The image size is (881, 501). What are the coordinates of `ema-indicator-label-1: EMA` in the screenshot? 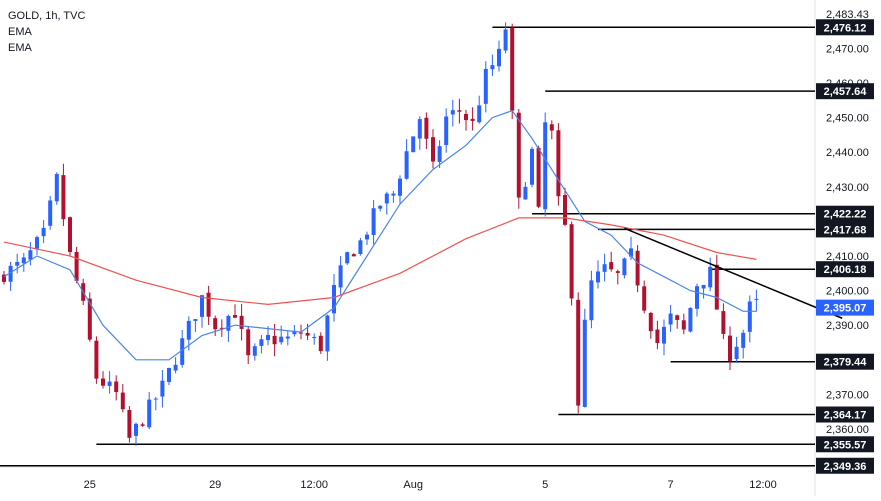 It's located at (20, 32).